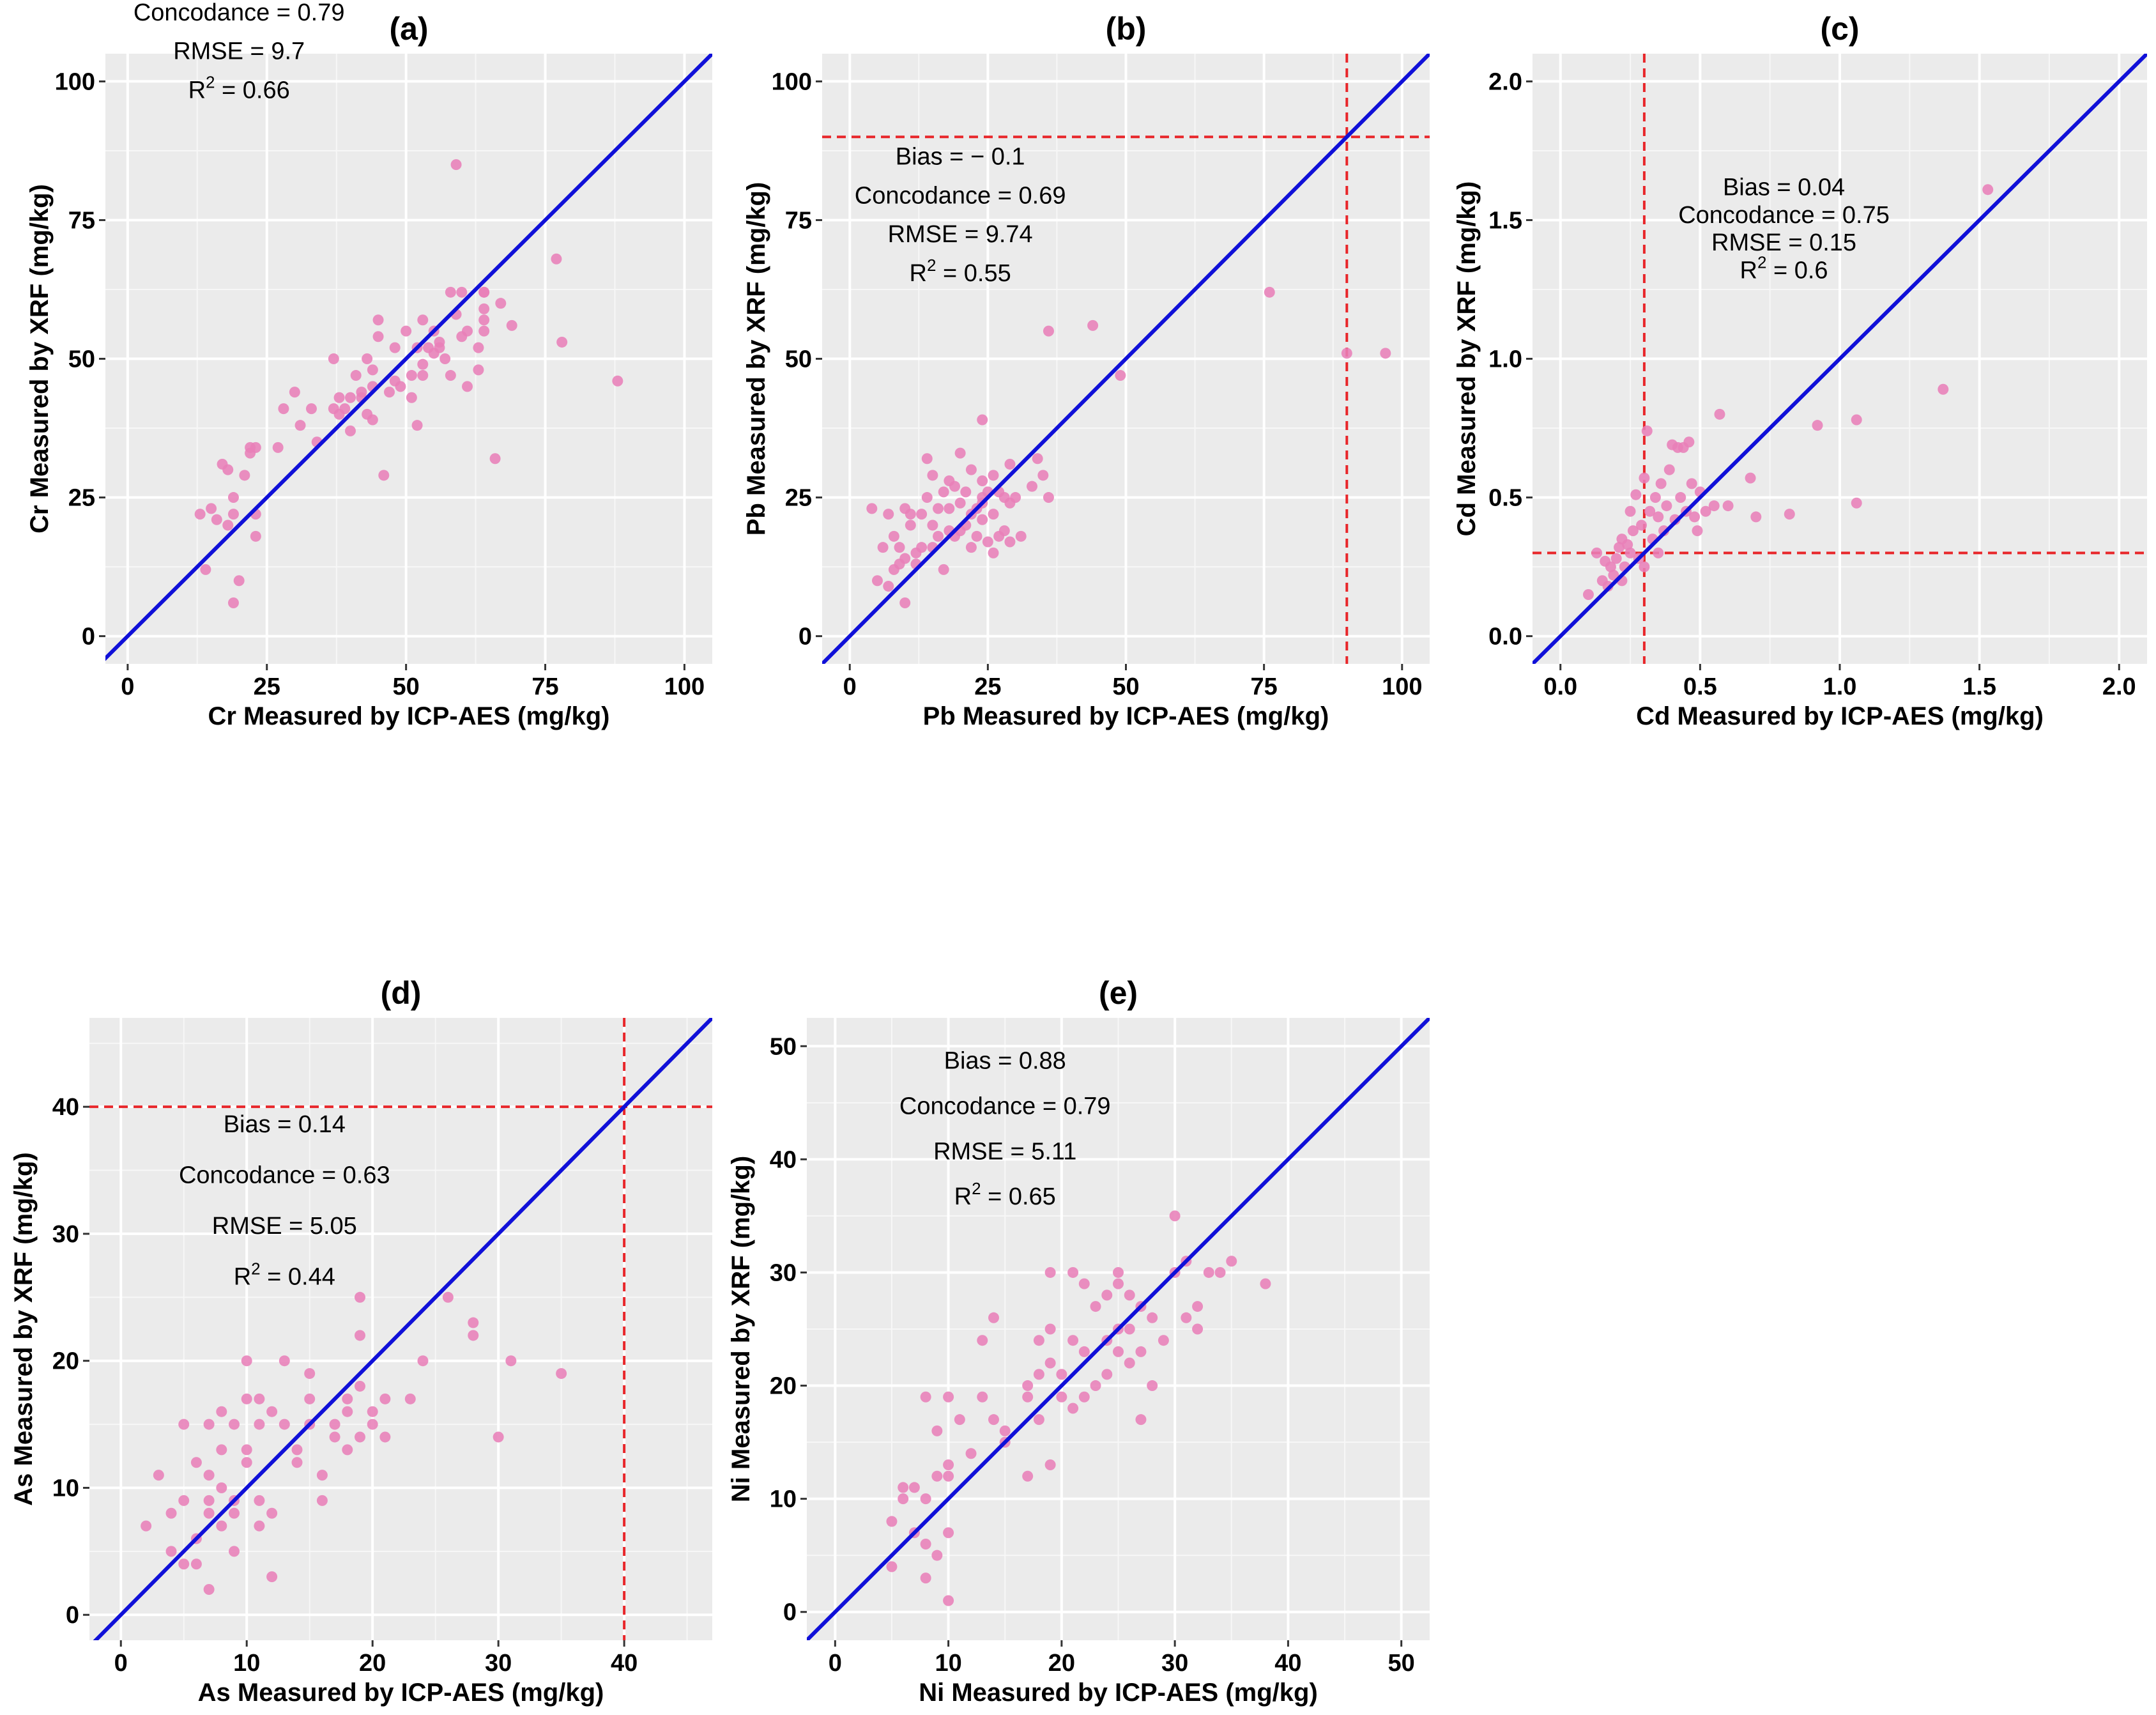 This screenshot has width=2156, height=1715. What do you see at coordinates (322, 1124) in the screenshot?
I see `stat-value: 0.14` at bounding box center [322, 1124].